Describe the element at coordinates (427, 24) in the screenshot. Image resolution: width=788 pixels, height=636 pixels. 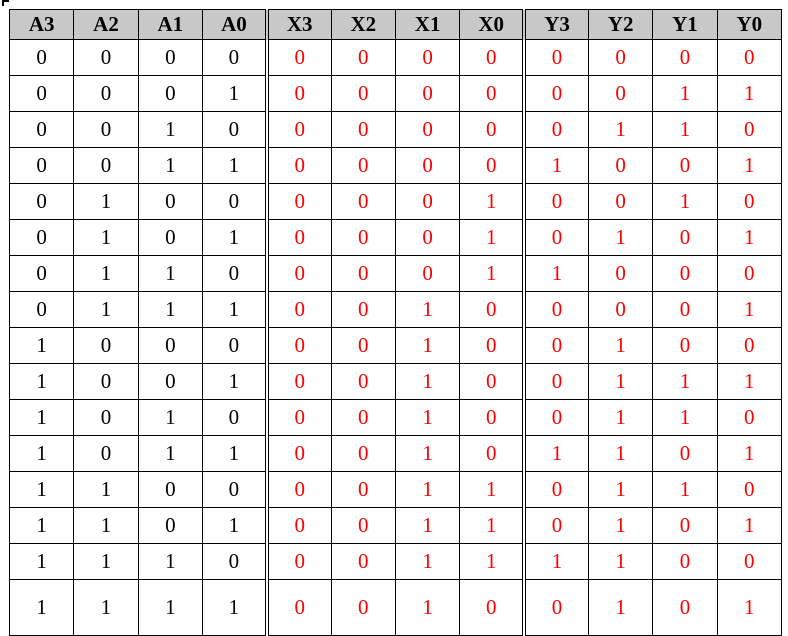
I see `header-x1: X1` at that location.